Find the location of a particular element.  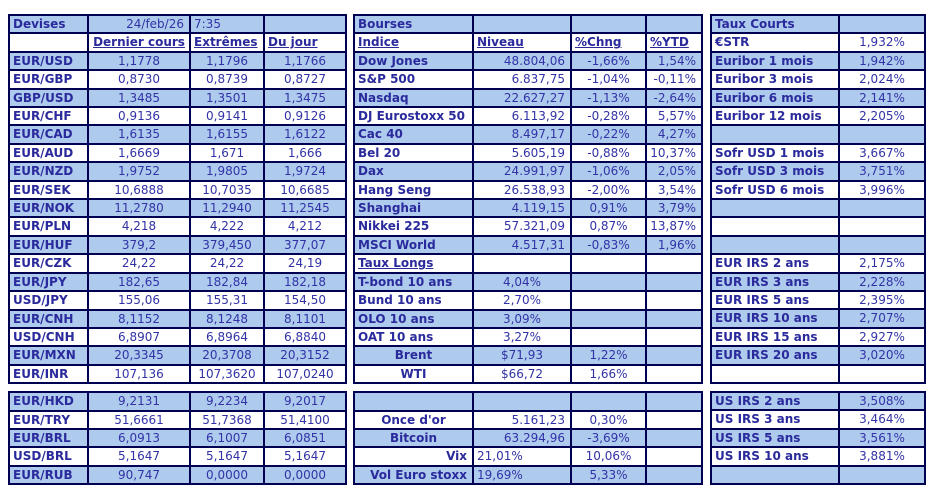

instrument-name: Bitcoin is located at coordinates (413, 438).